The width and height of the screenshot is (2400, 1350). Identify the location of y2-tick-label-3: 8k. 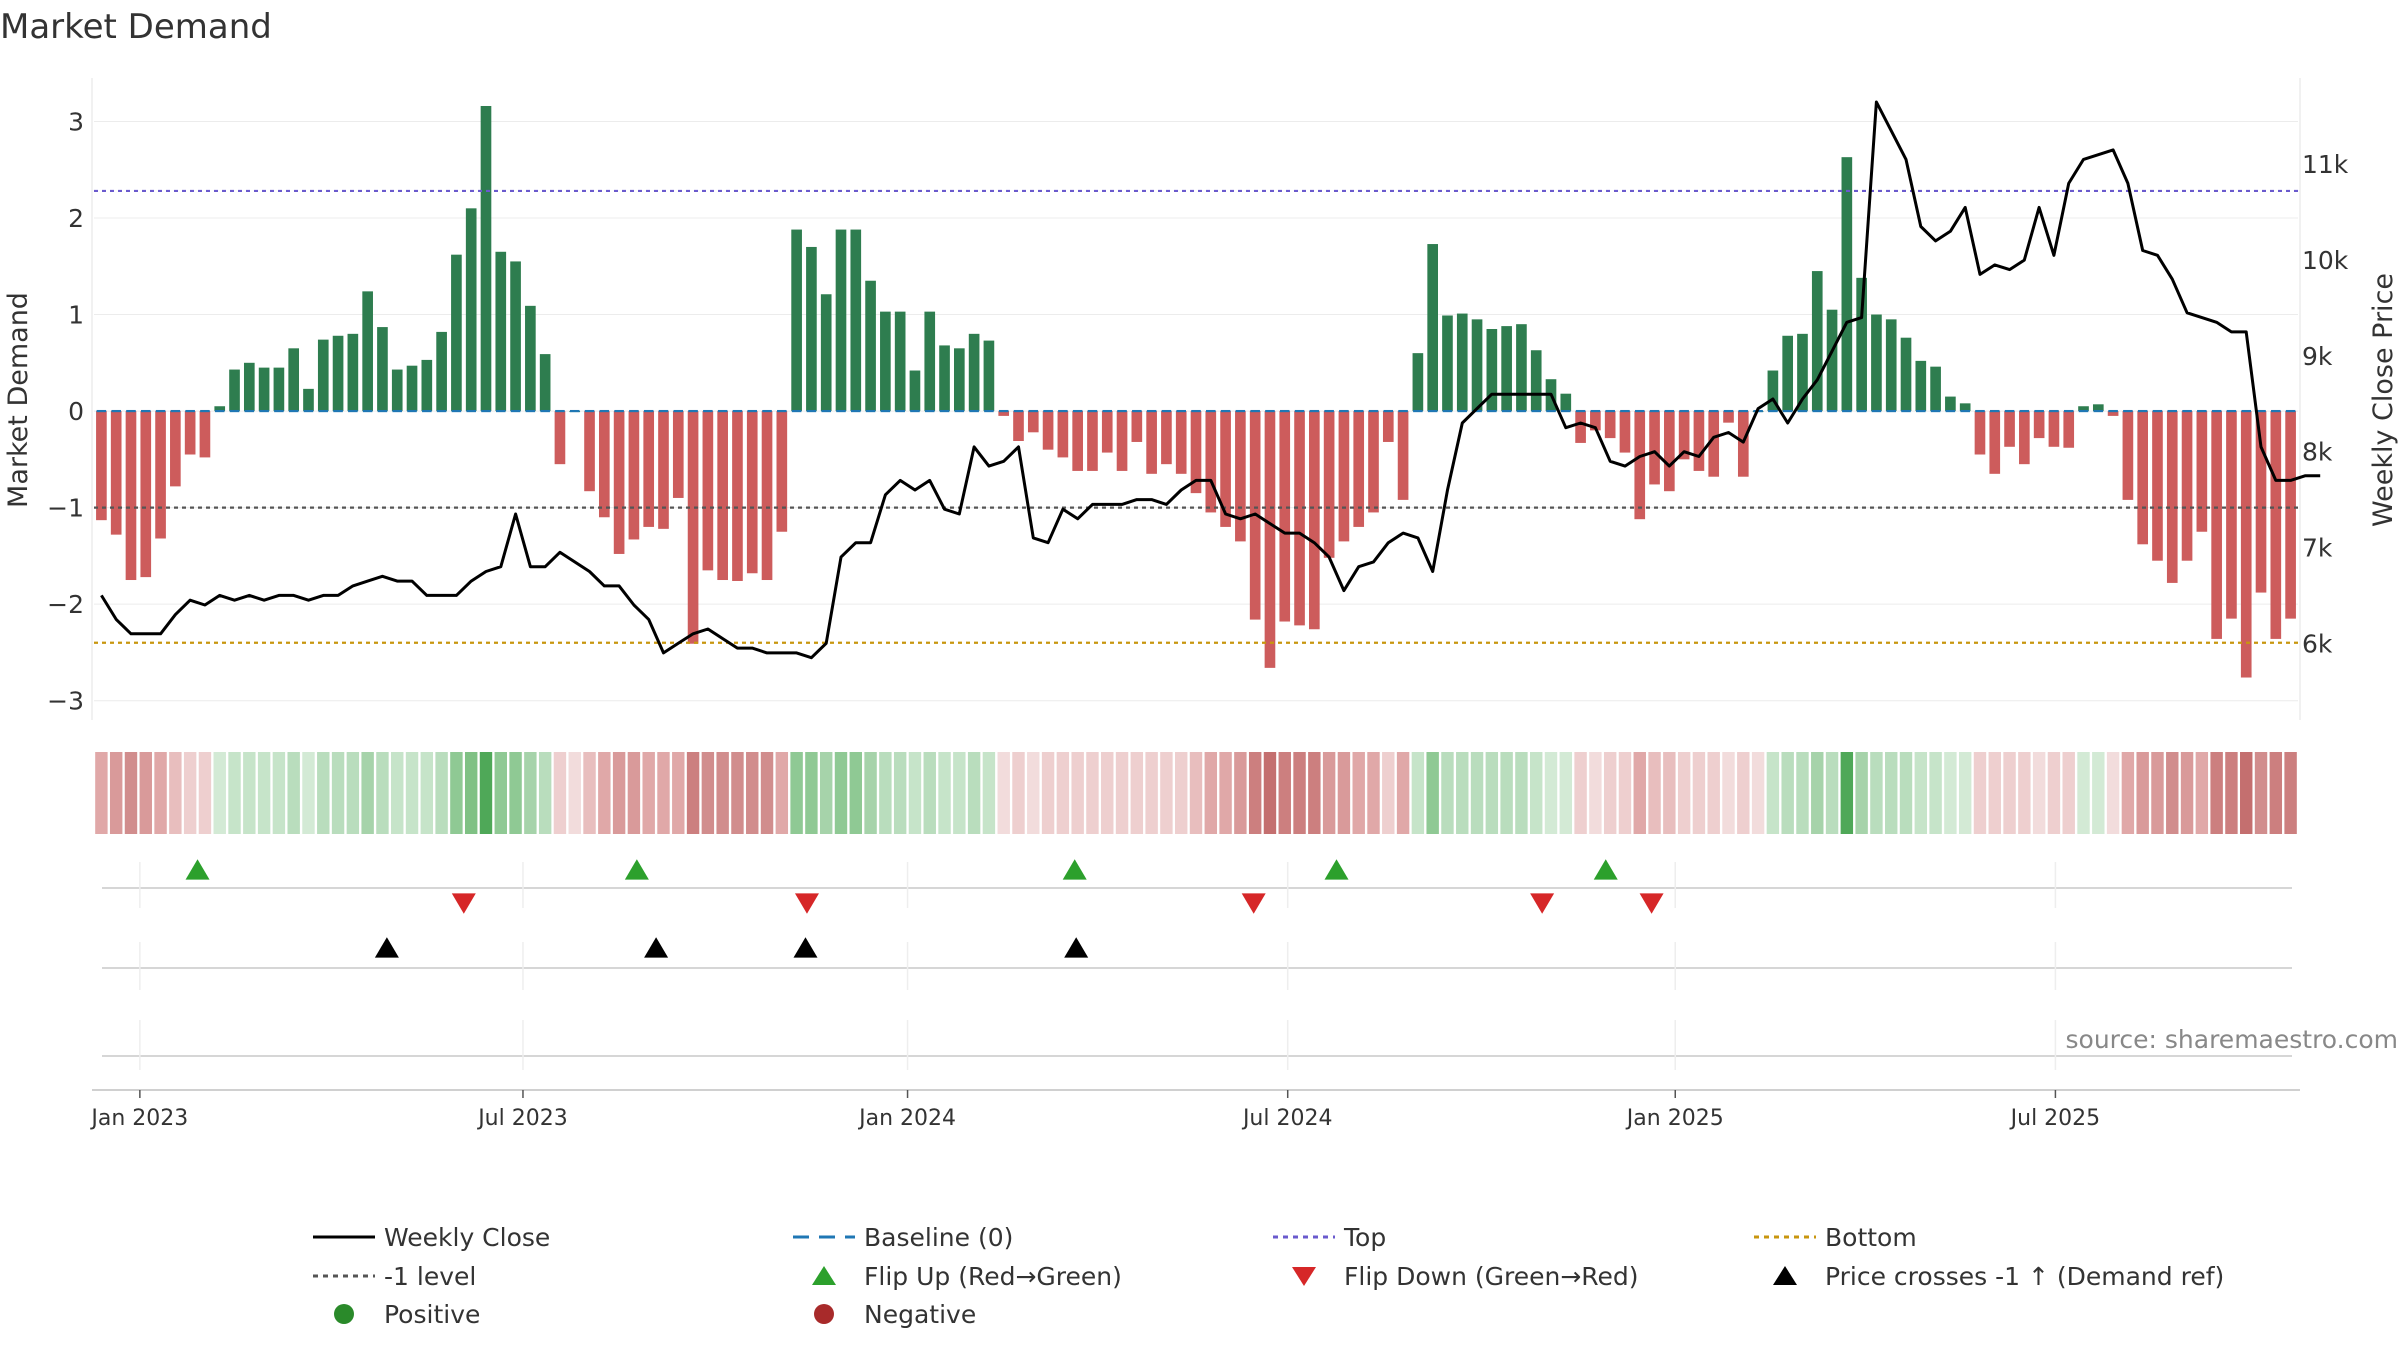
(2317, 452).